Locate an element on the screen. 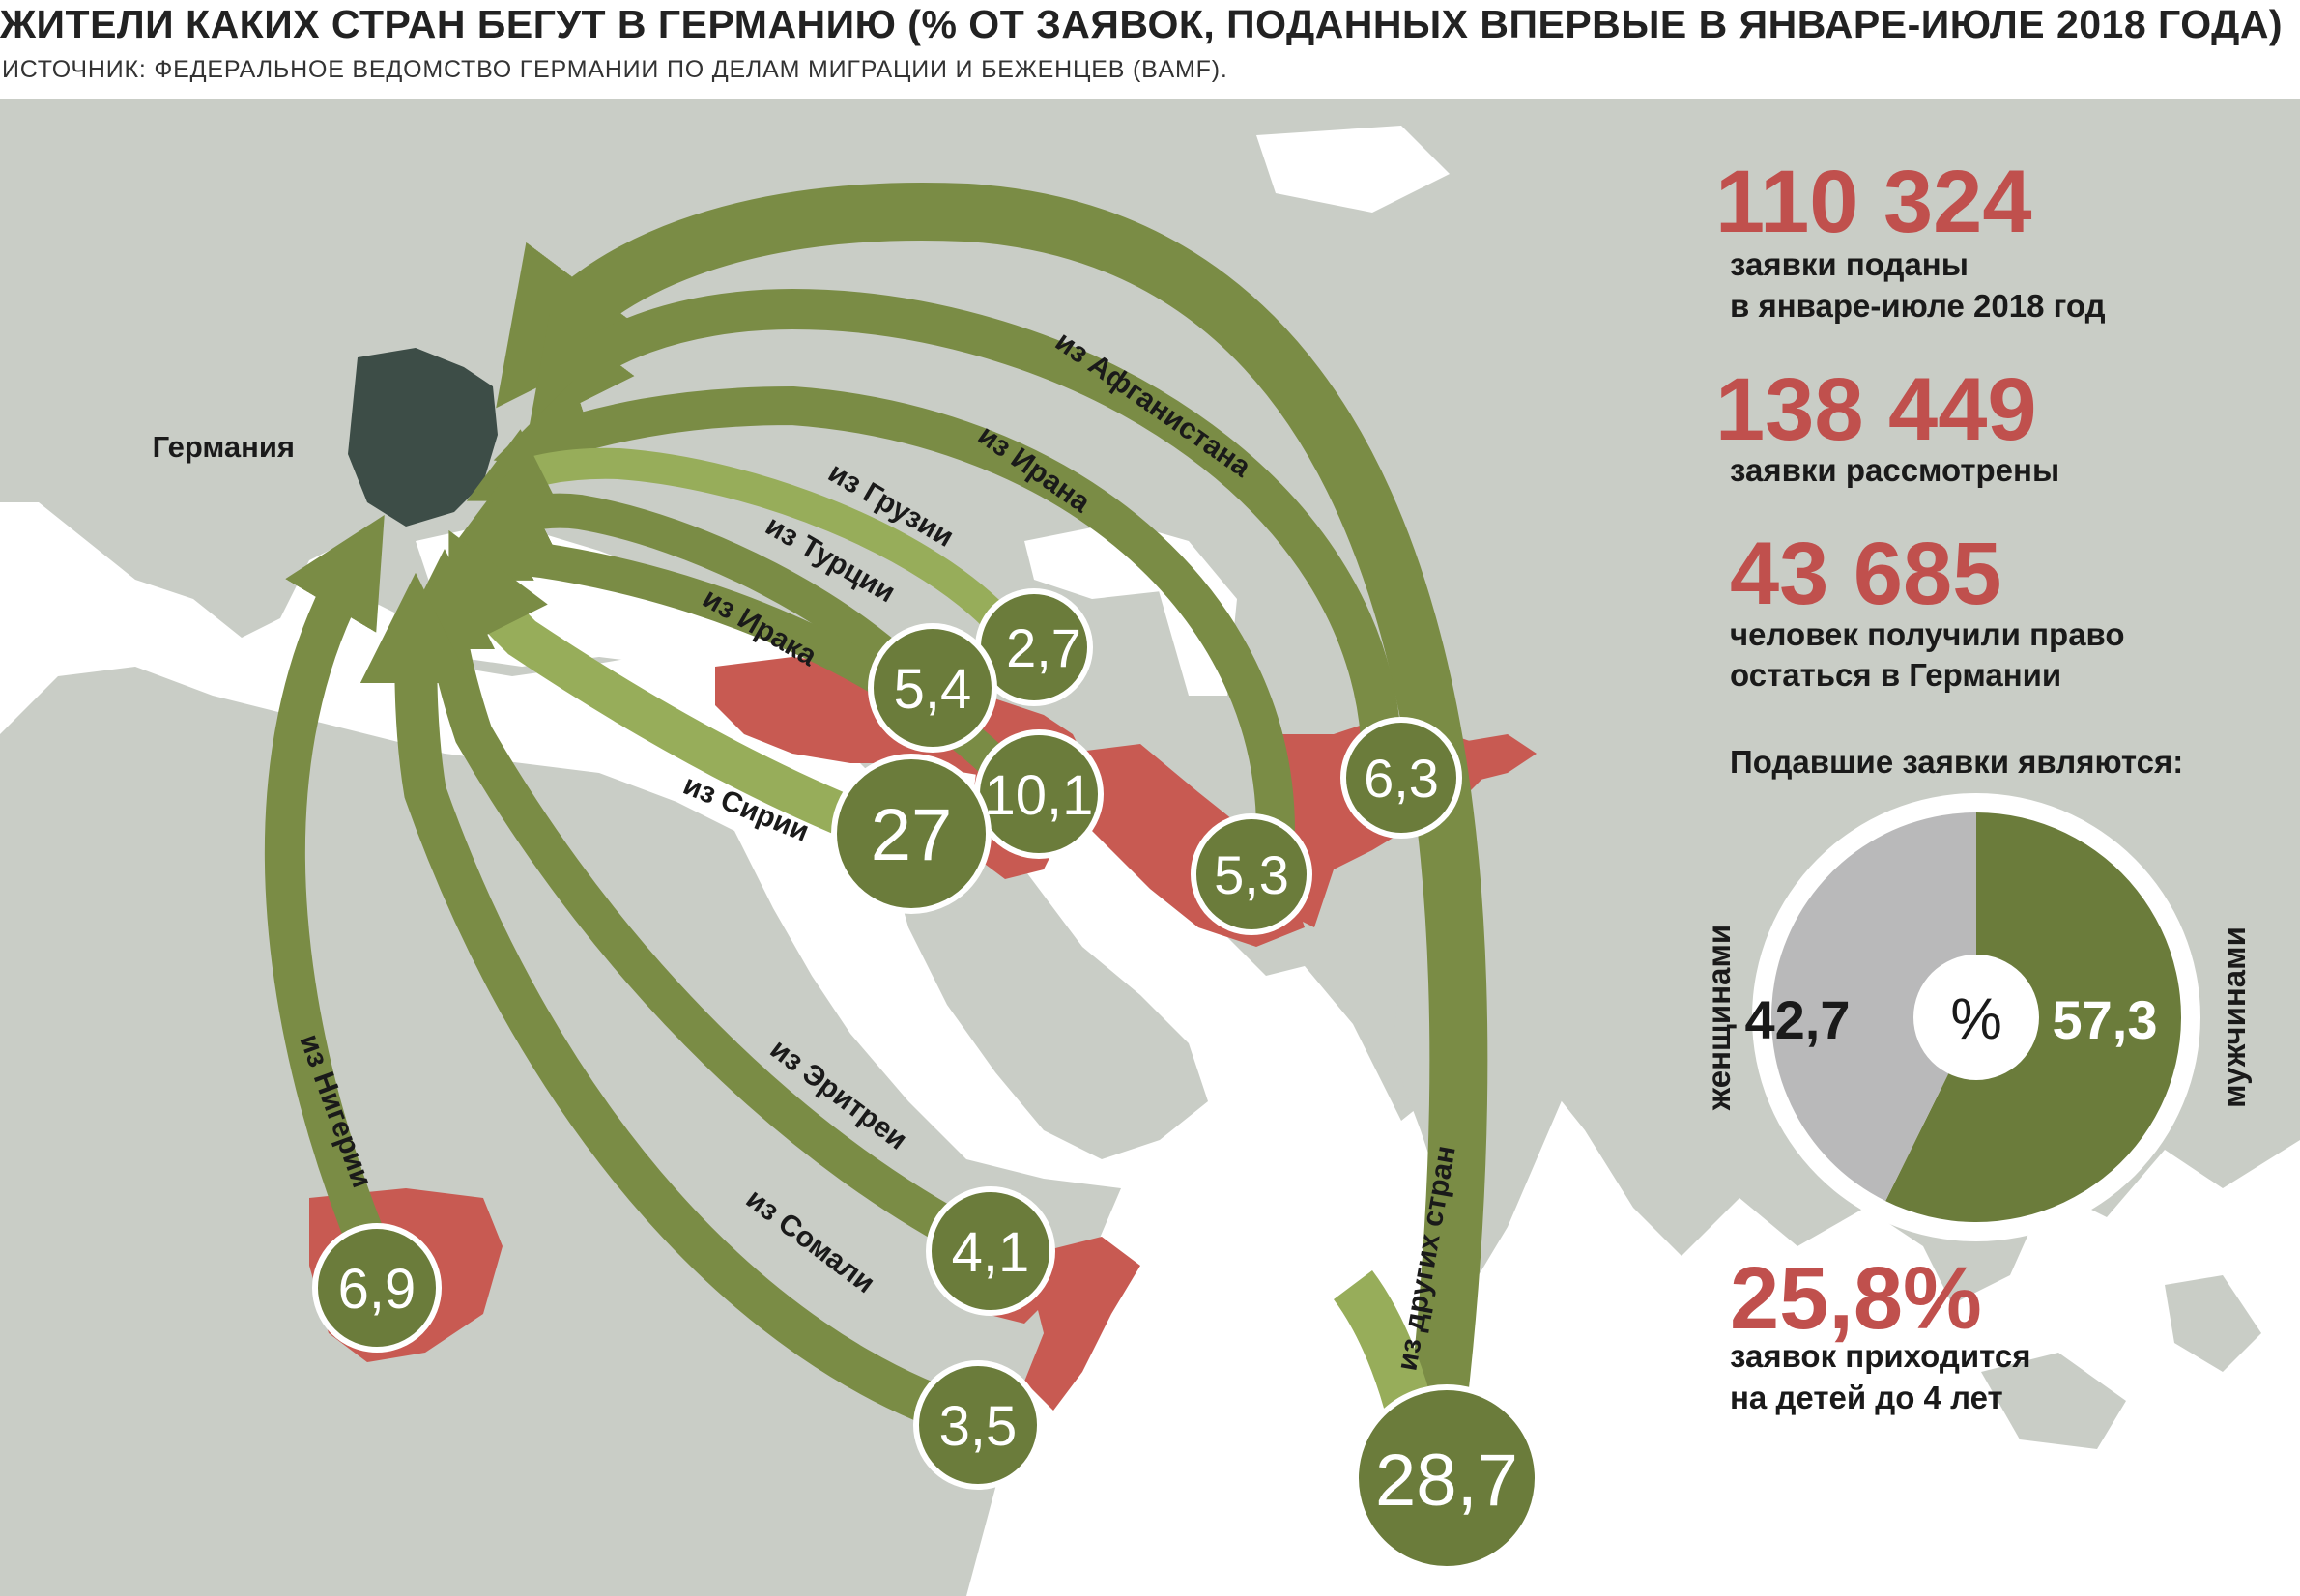  germany-label: Германия is located at coordinates (224, 447).